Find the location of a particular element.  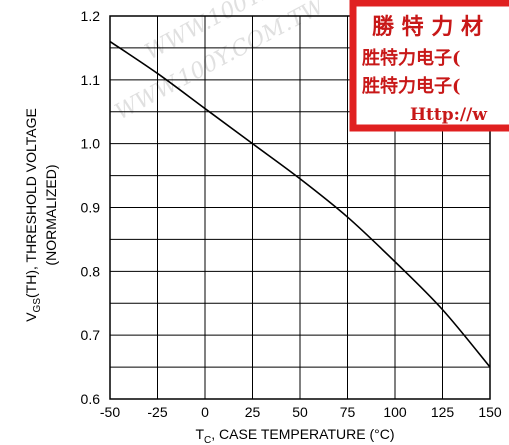

y-axis-title-line2: (NORMALIZED) is located at coordinates (51, 214).